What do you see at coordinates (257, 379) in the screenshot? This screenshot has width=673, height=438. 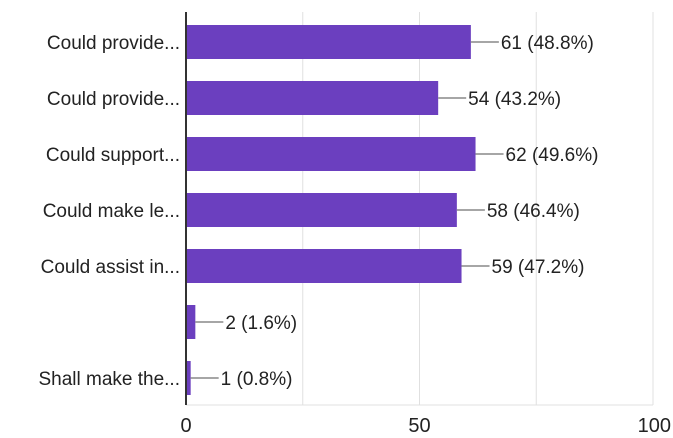 I see `data-label: 1 (0.8%)` at bounding box center [257, 379].